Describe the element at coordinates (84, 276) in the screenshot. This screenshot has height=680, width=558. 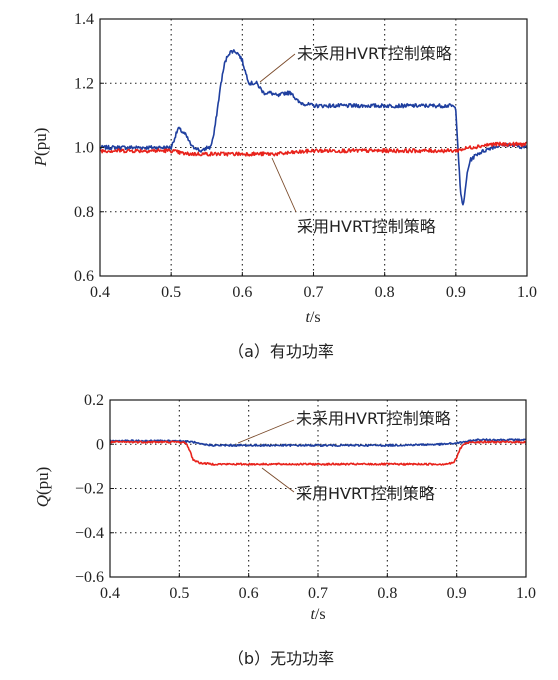
I see `y-tick-label: 0.6` at that location.